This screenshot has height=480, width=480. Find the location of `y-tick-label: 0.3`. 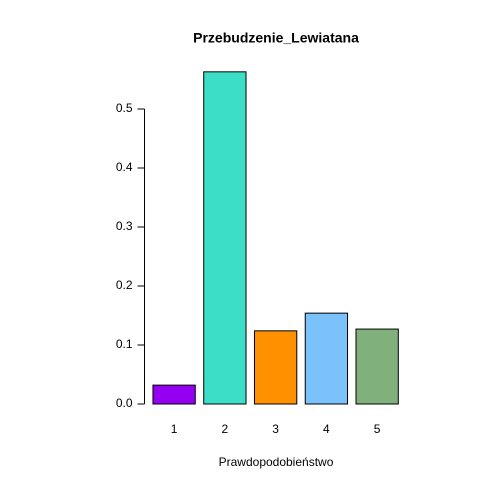

y-tick-label: 0.3 is located at coordinates (124, 226).